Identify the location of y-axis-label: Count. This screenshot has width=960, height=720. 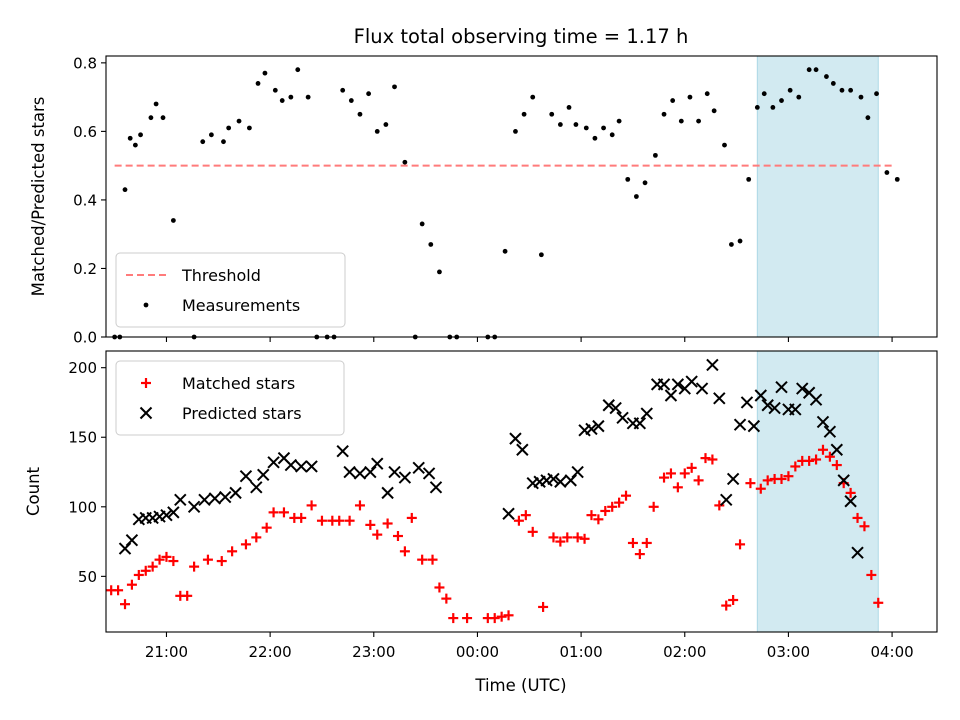
(33, 491).